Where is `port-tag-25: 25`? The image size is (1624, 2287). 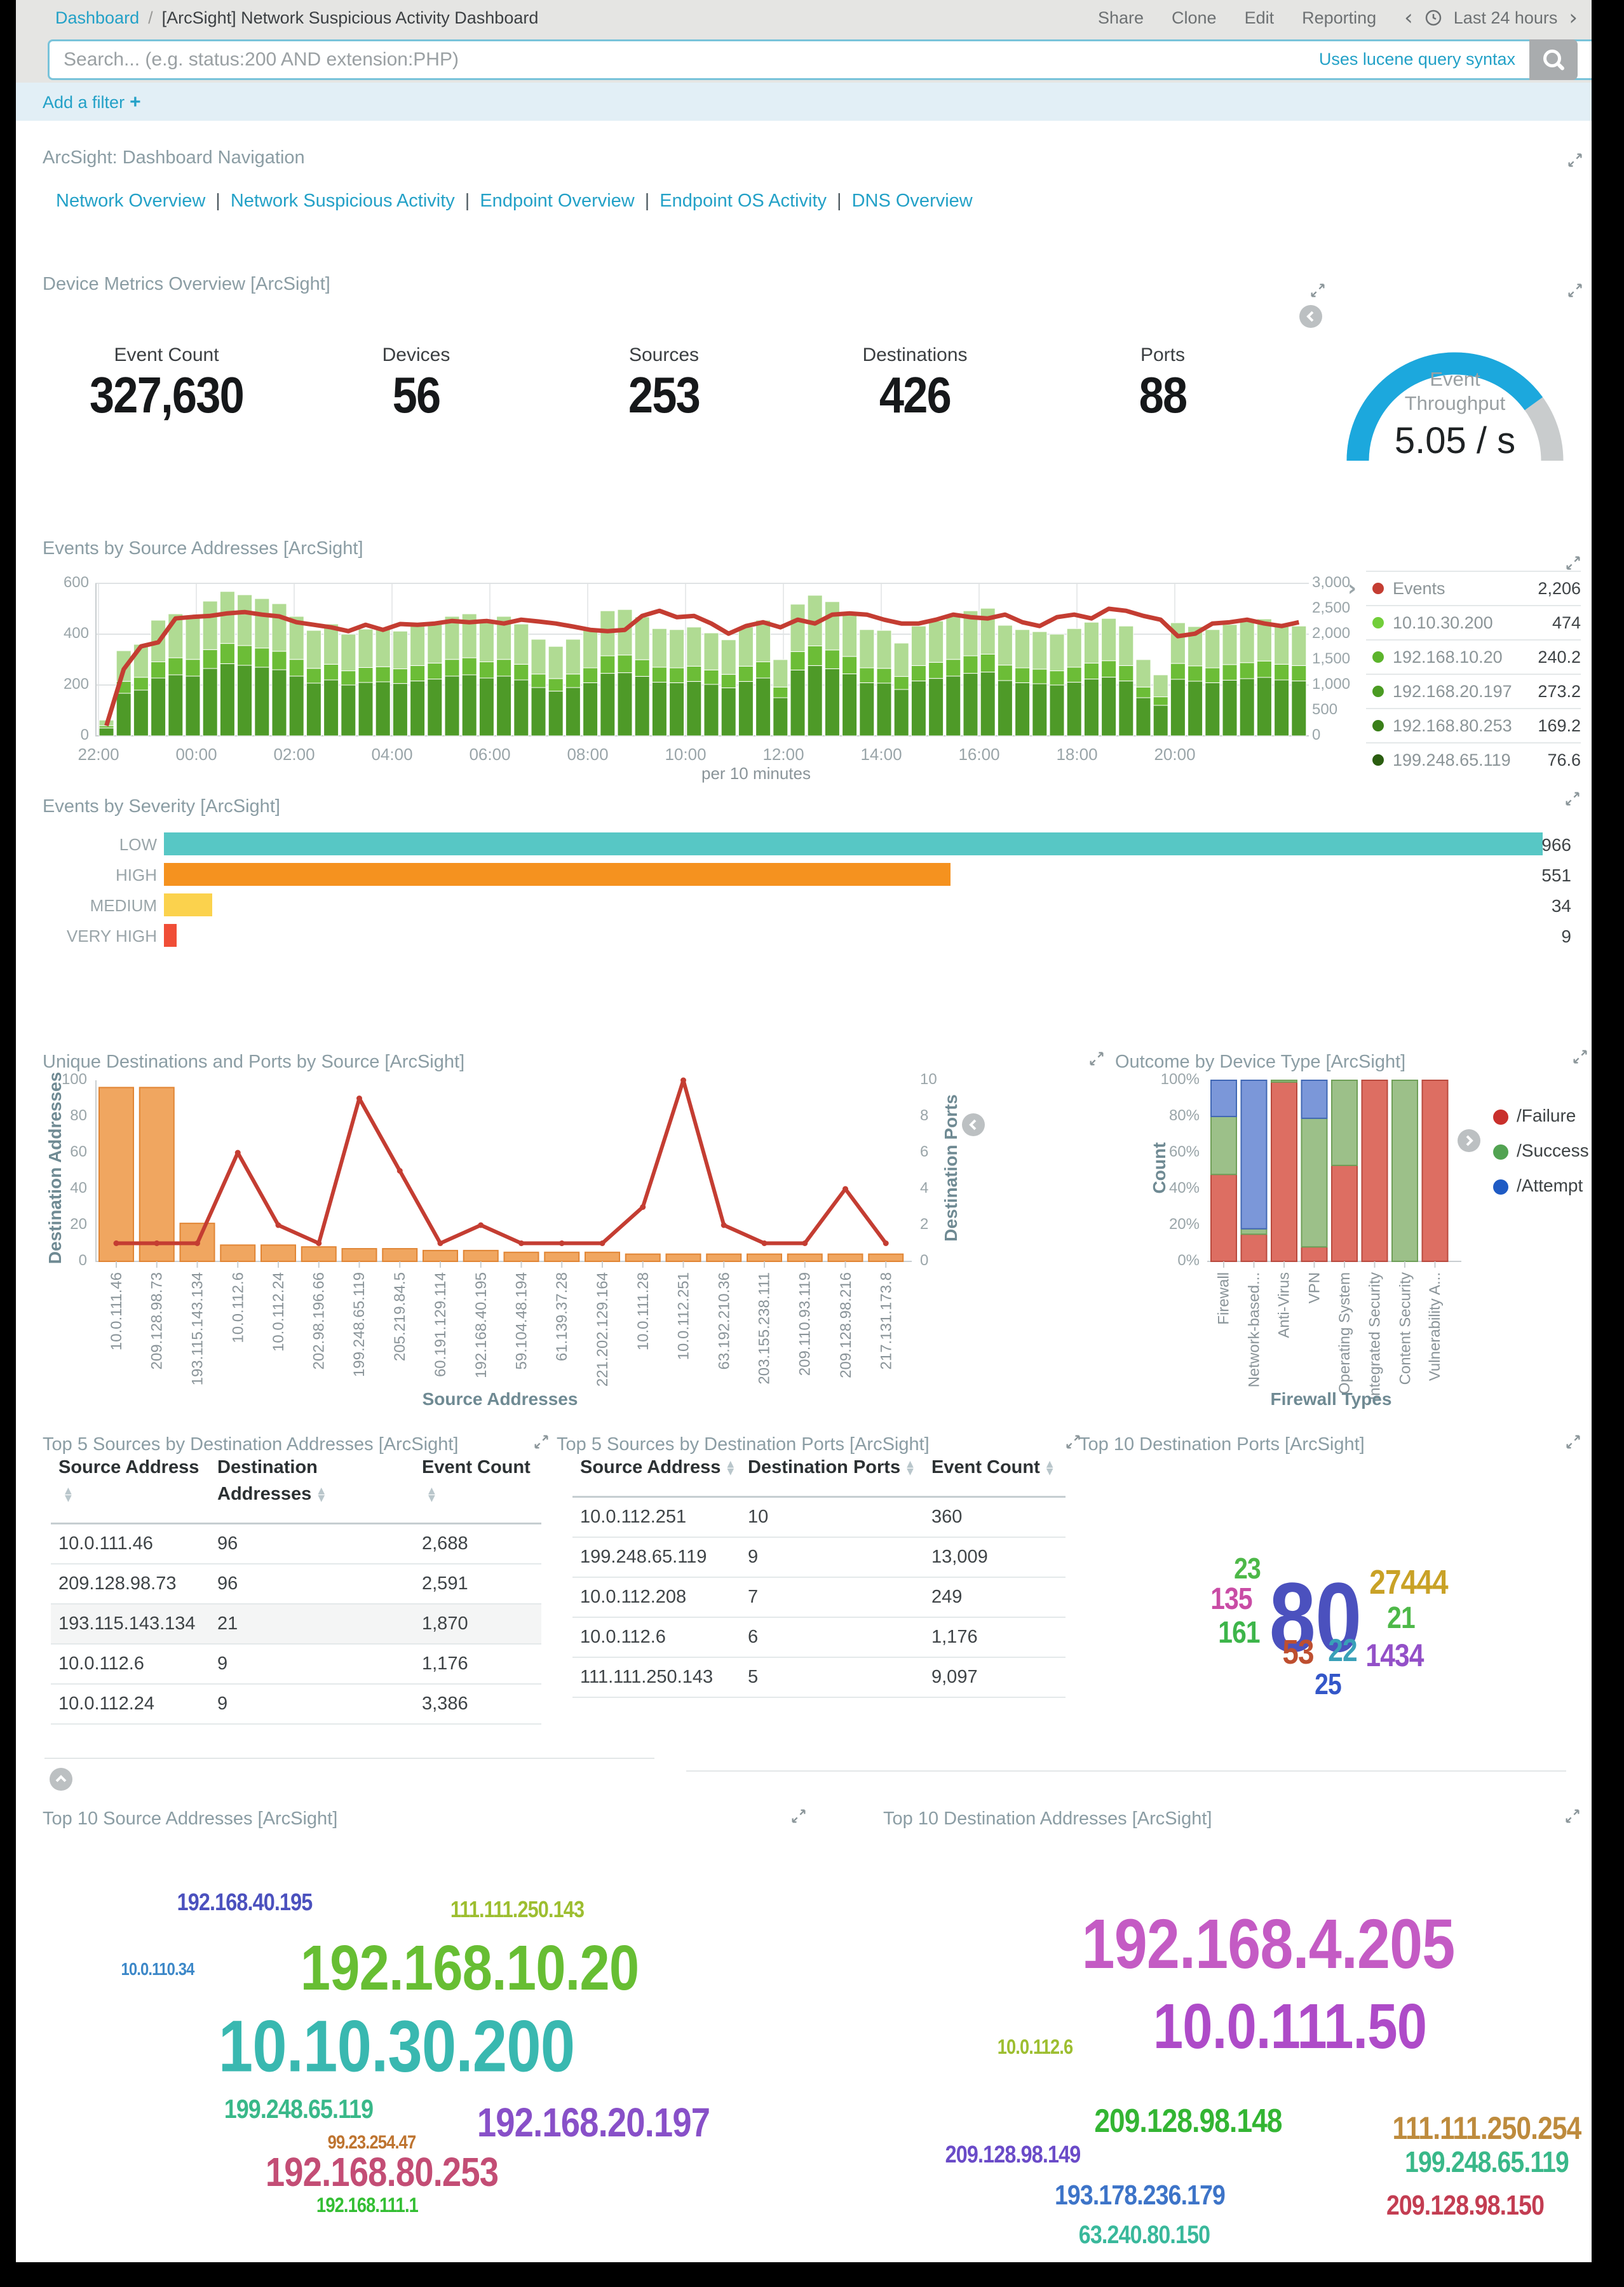 port-tag-25: 25 is located at coordinates (1328, 1684).